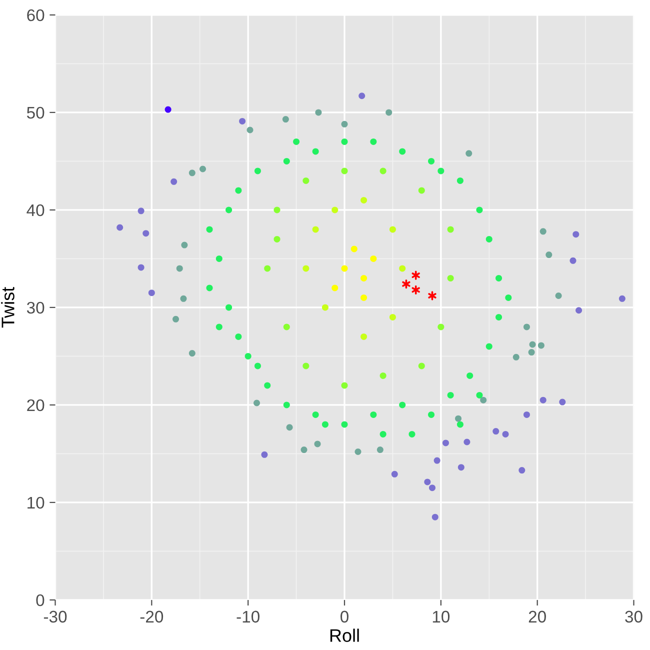  What do you see at coordinates (248, 616) in the screenshot?
I see `x-tick-label: -10` at bounding box center [248, 616].